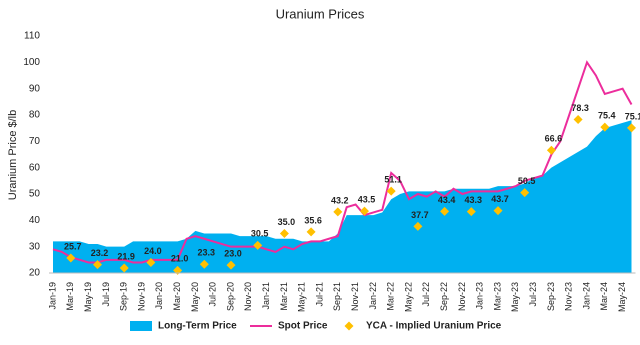  Describe the element at coordinates (320, 13) in the screenshot. I see `chart-title: Uranium Prices` at that location.